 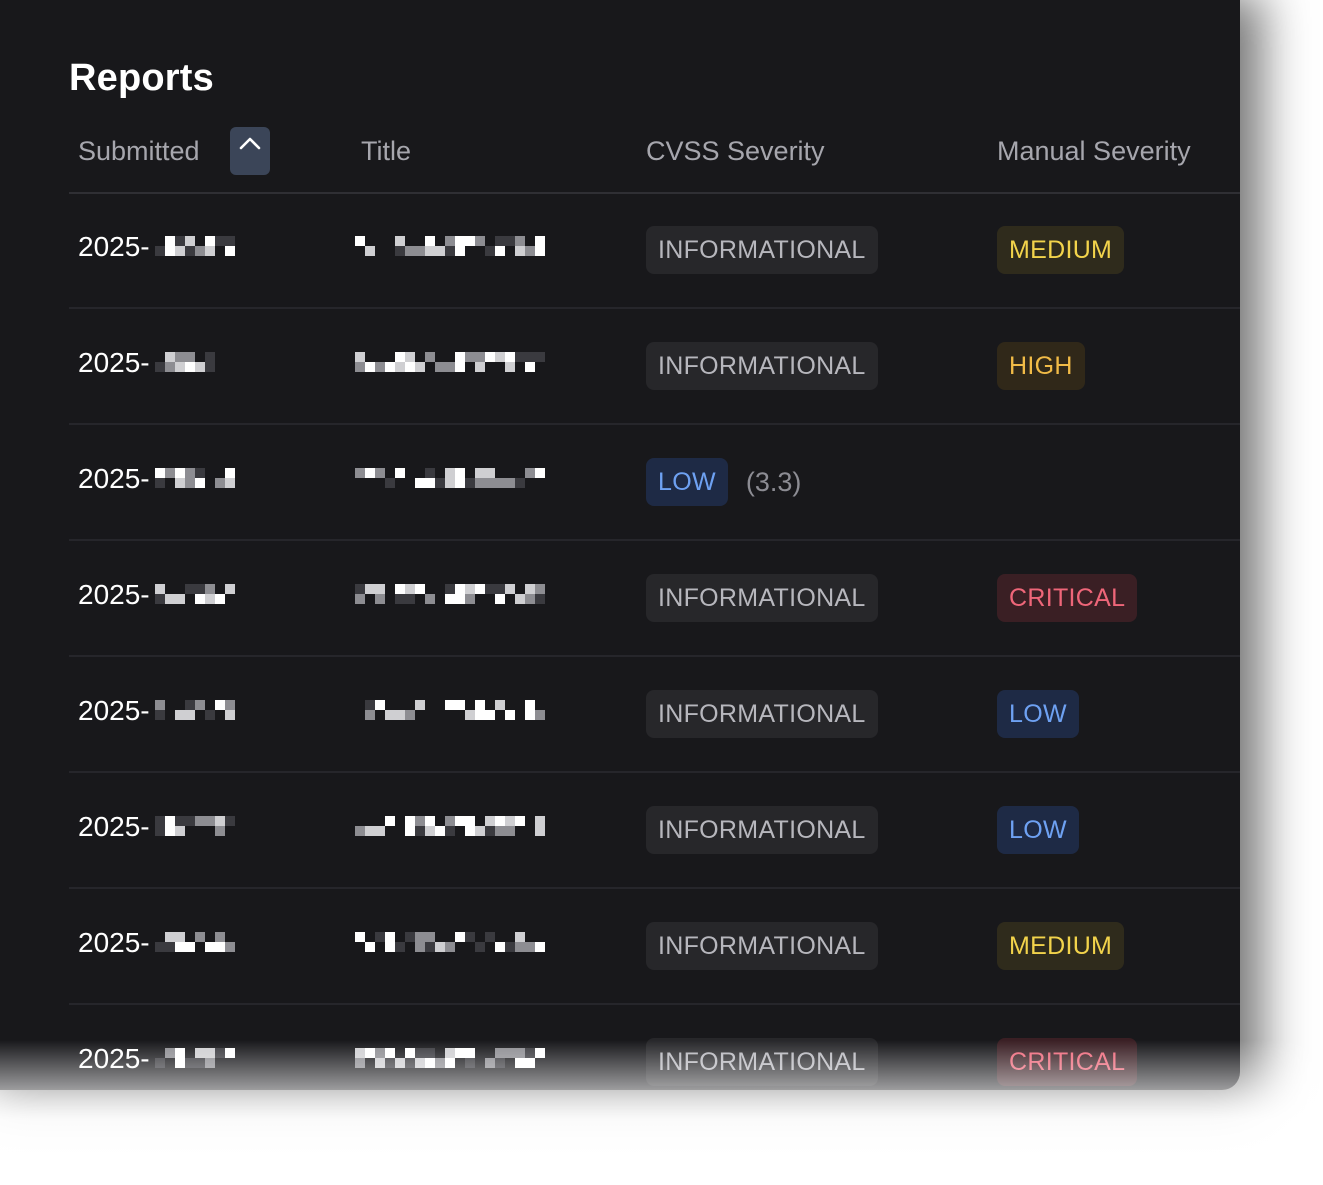 What do you see at coordinates (1094, 151) in the screenshot?
I see `column-header-manual-severity: Manual Severity` at bounding box center [1094, 151].